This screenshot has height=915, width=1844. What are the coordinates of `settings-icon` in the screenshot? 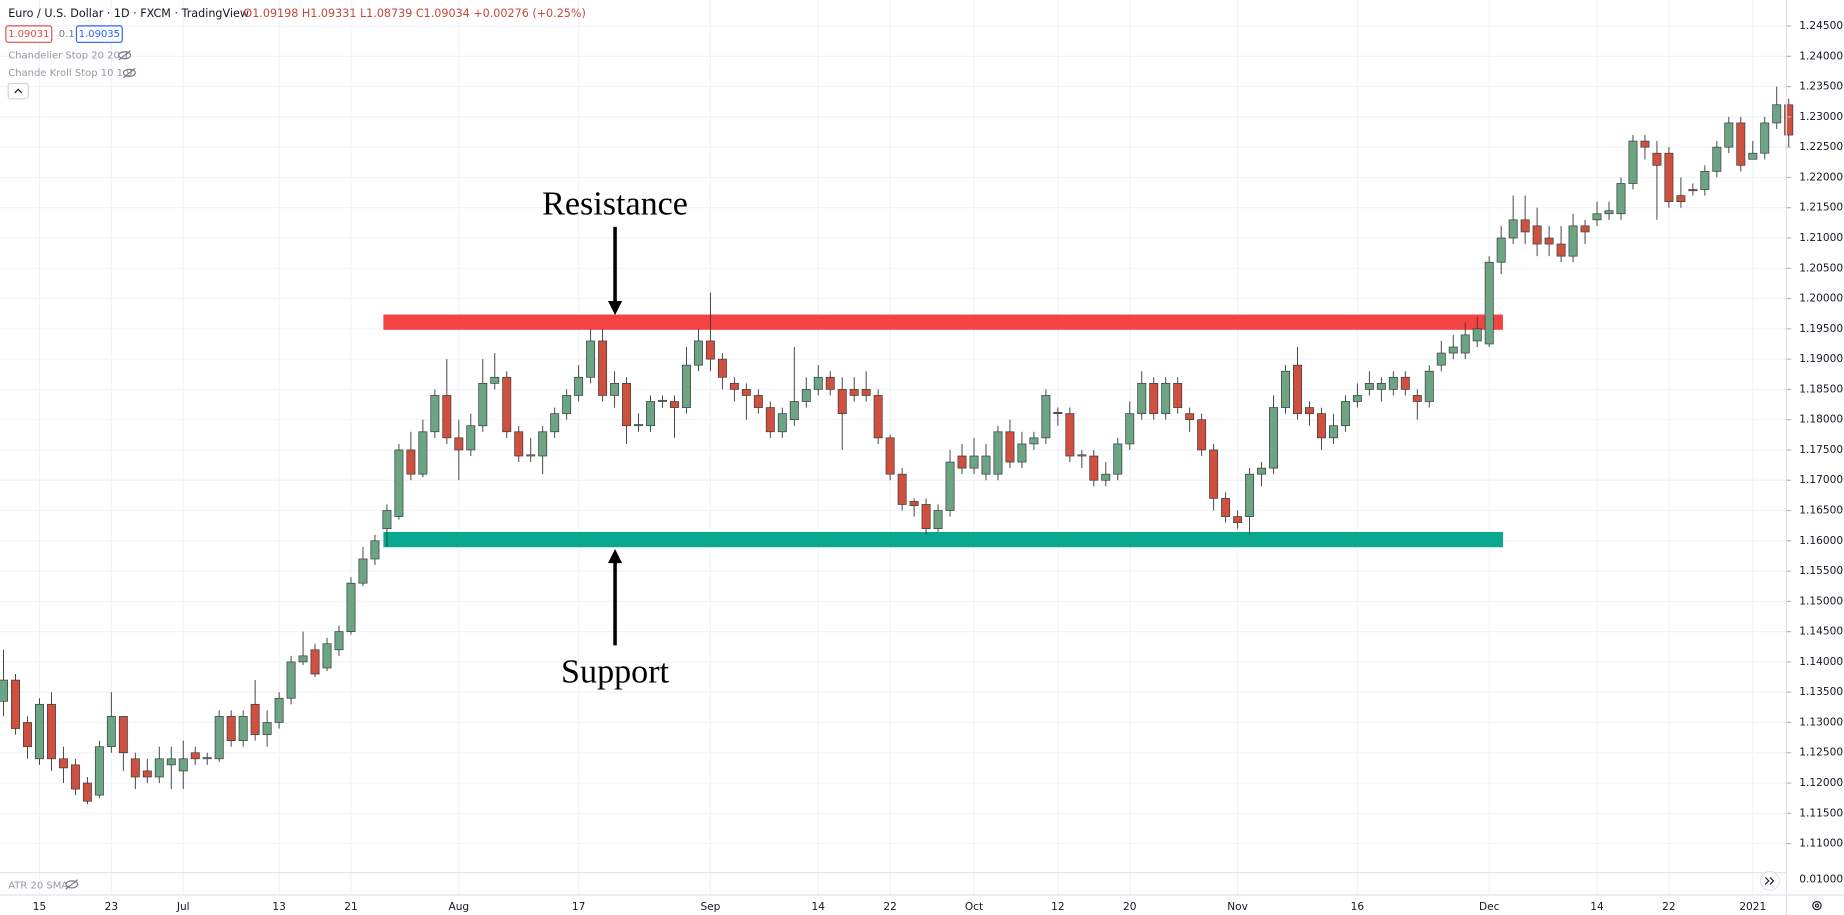 It's located at (1817, 905).